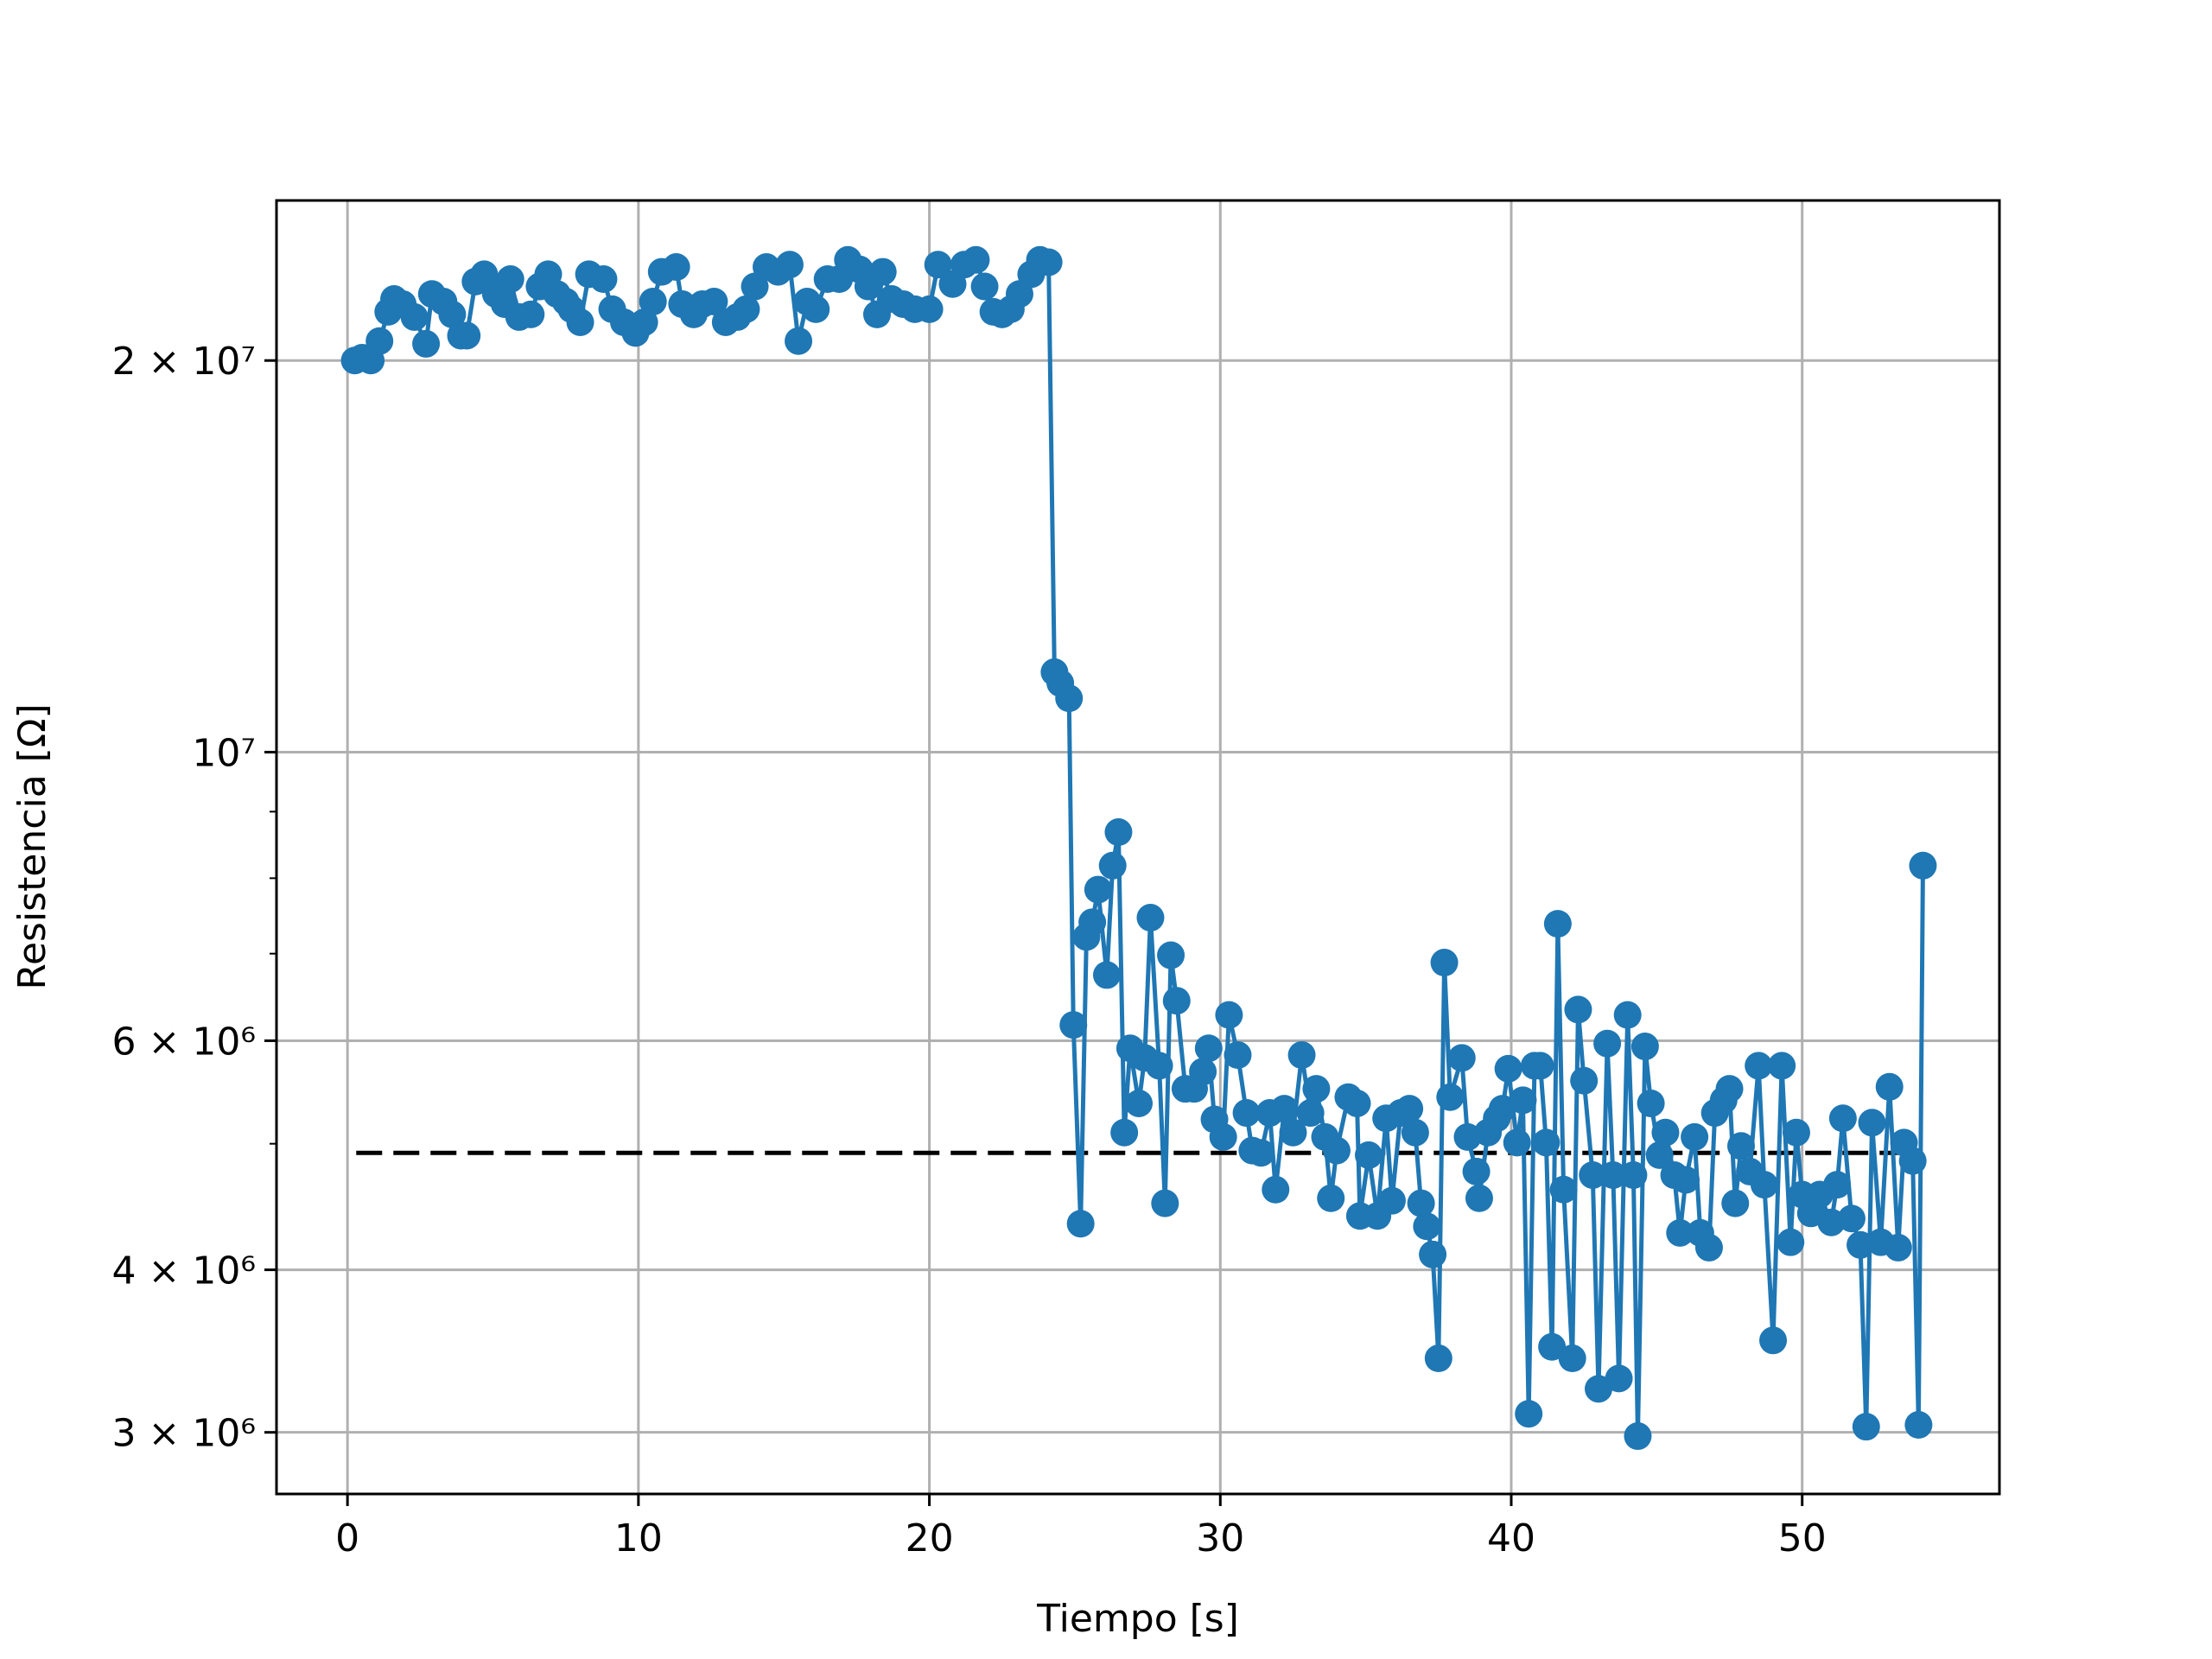  I want to click on y-tick-label: 4 × 10⁶, so click(184, 1271).